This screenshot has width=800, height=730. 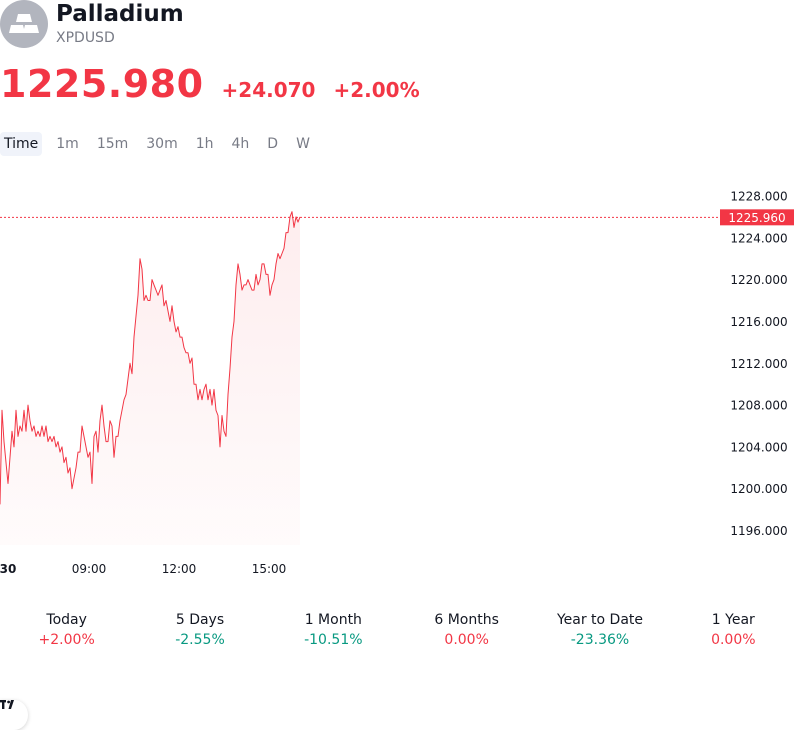 I want to click on last-price-label: 1225.960, so click(x=756, y=218).